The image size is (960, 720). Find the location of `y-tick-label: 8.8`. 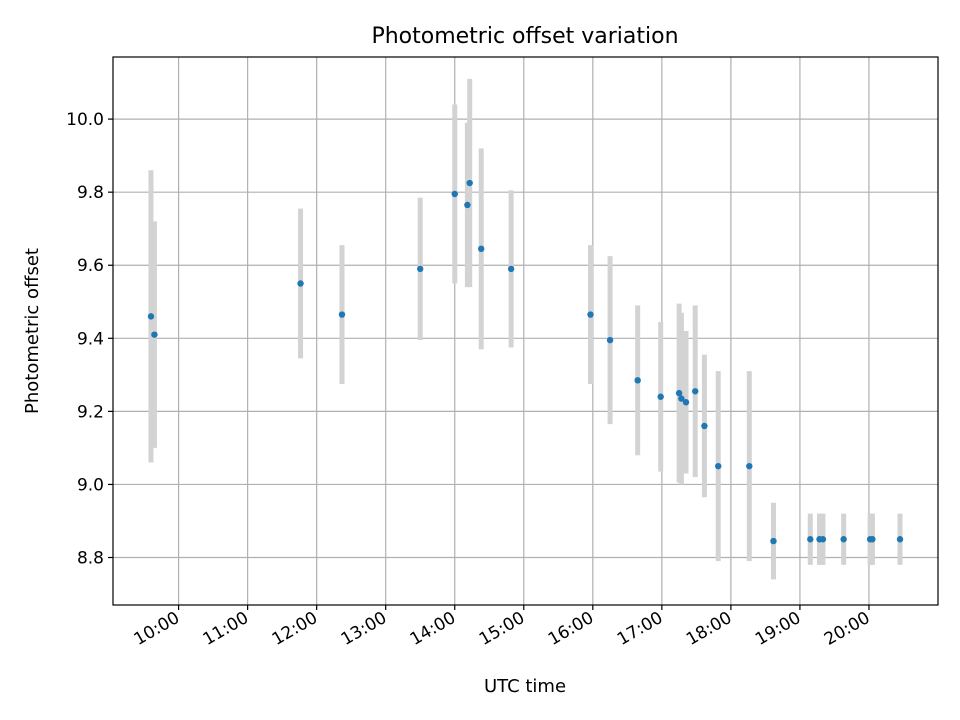

y-tick-label: 8.8 is located at coordinates (90, 559).